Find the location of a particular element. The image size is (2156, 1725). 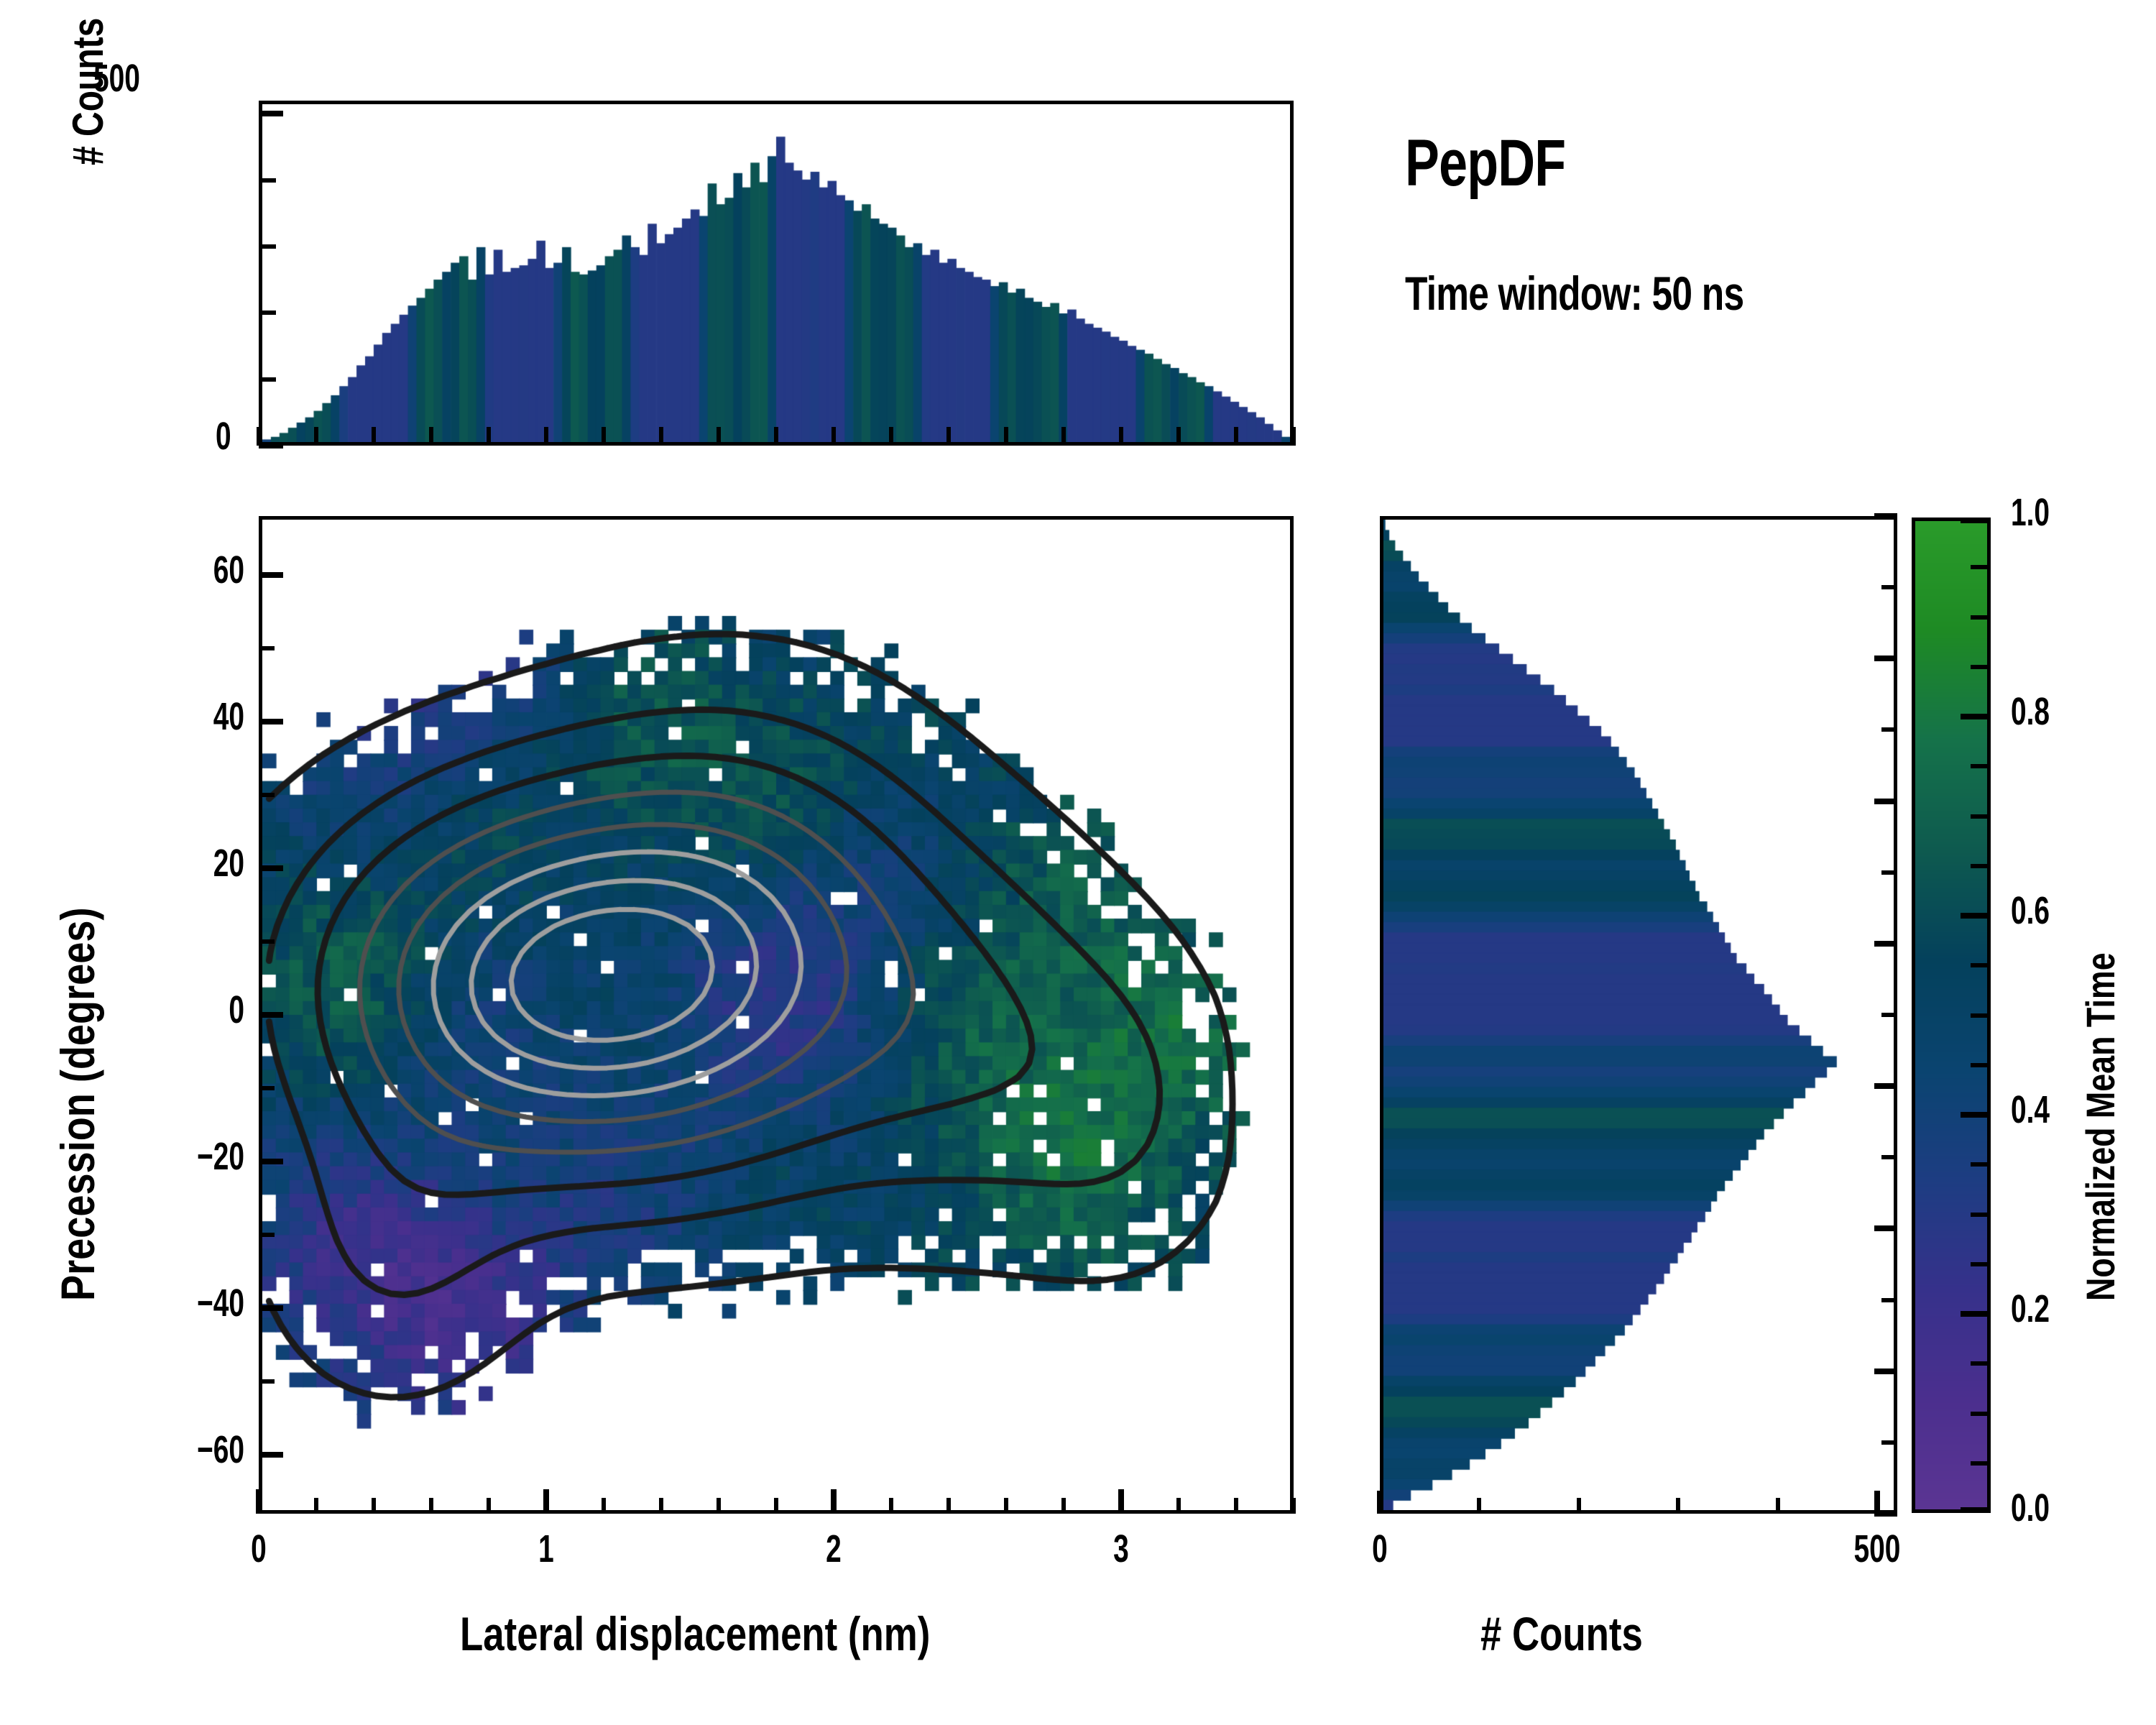

axis-tick-label: 1 is located at coordinates (546, 1548).